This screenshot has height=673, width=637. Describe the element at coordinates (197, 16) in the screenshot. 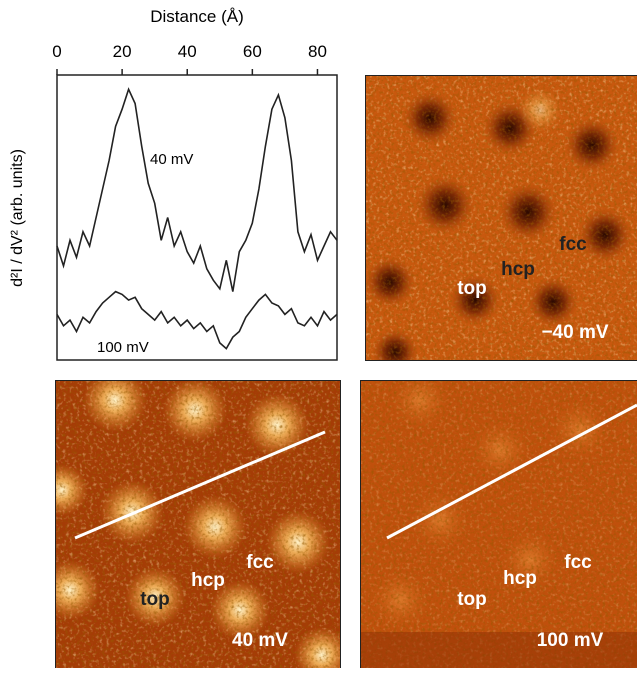

I see `x-axis-title: Distance (Å)` at that location.